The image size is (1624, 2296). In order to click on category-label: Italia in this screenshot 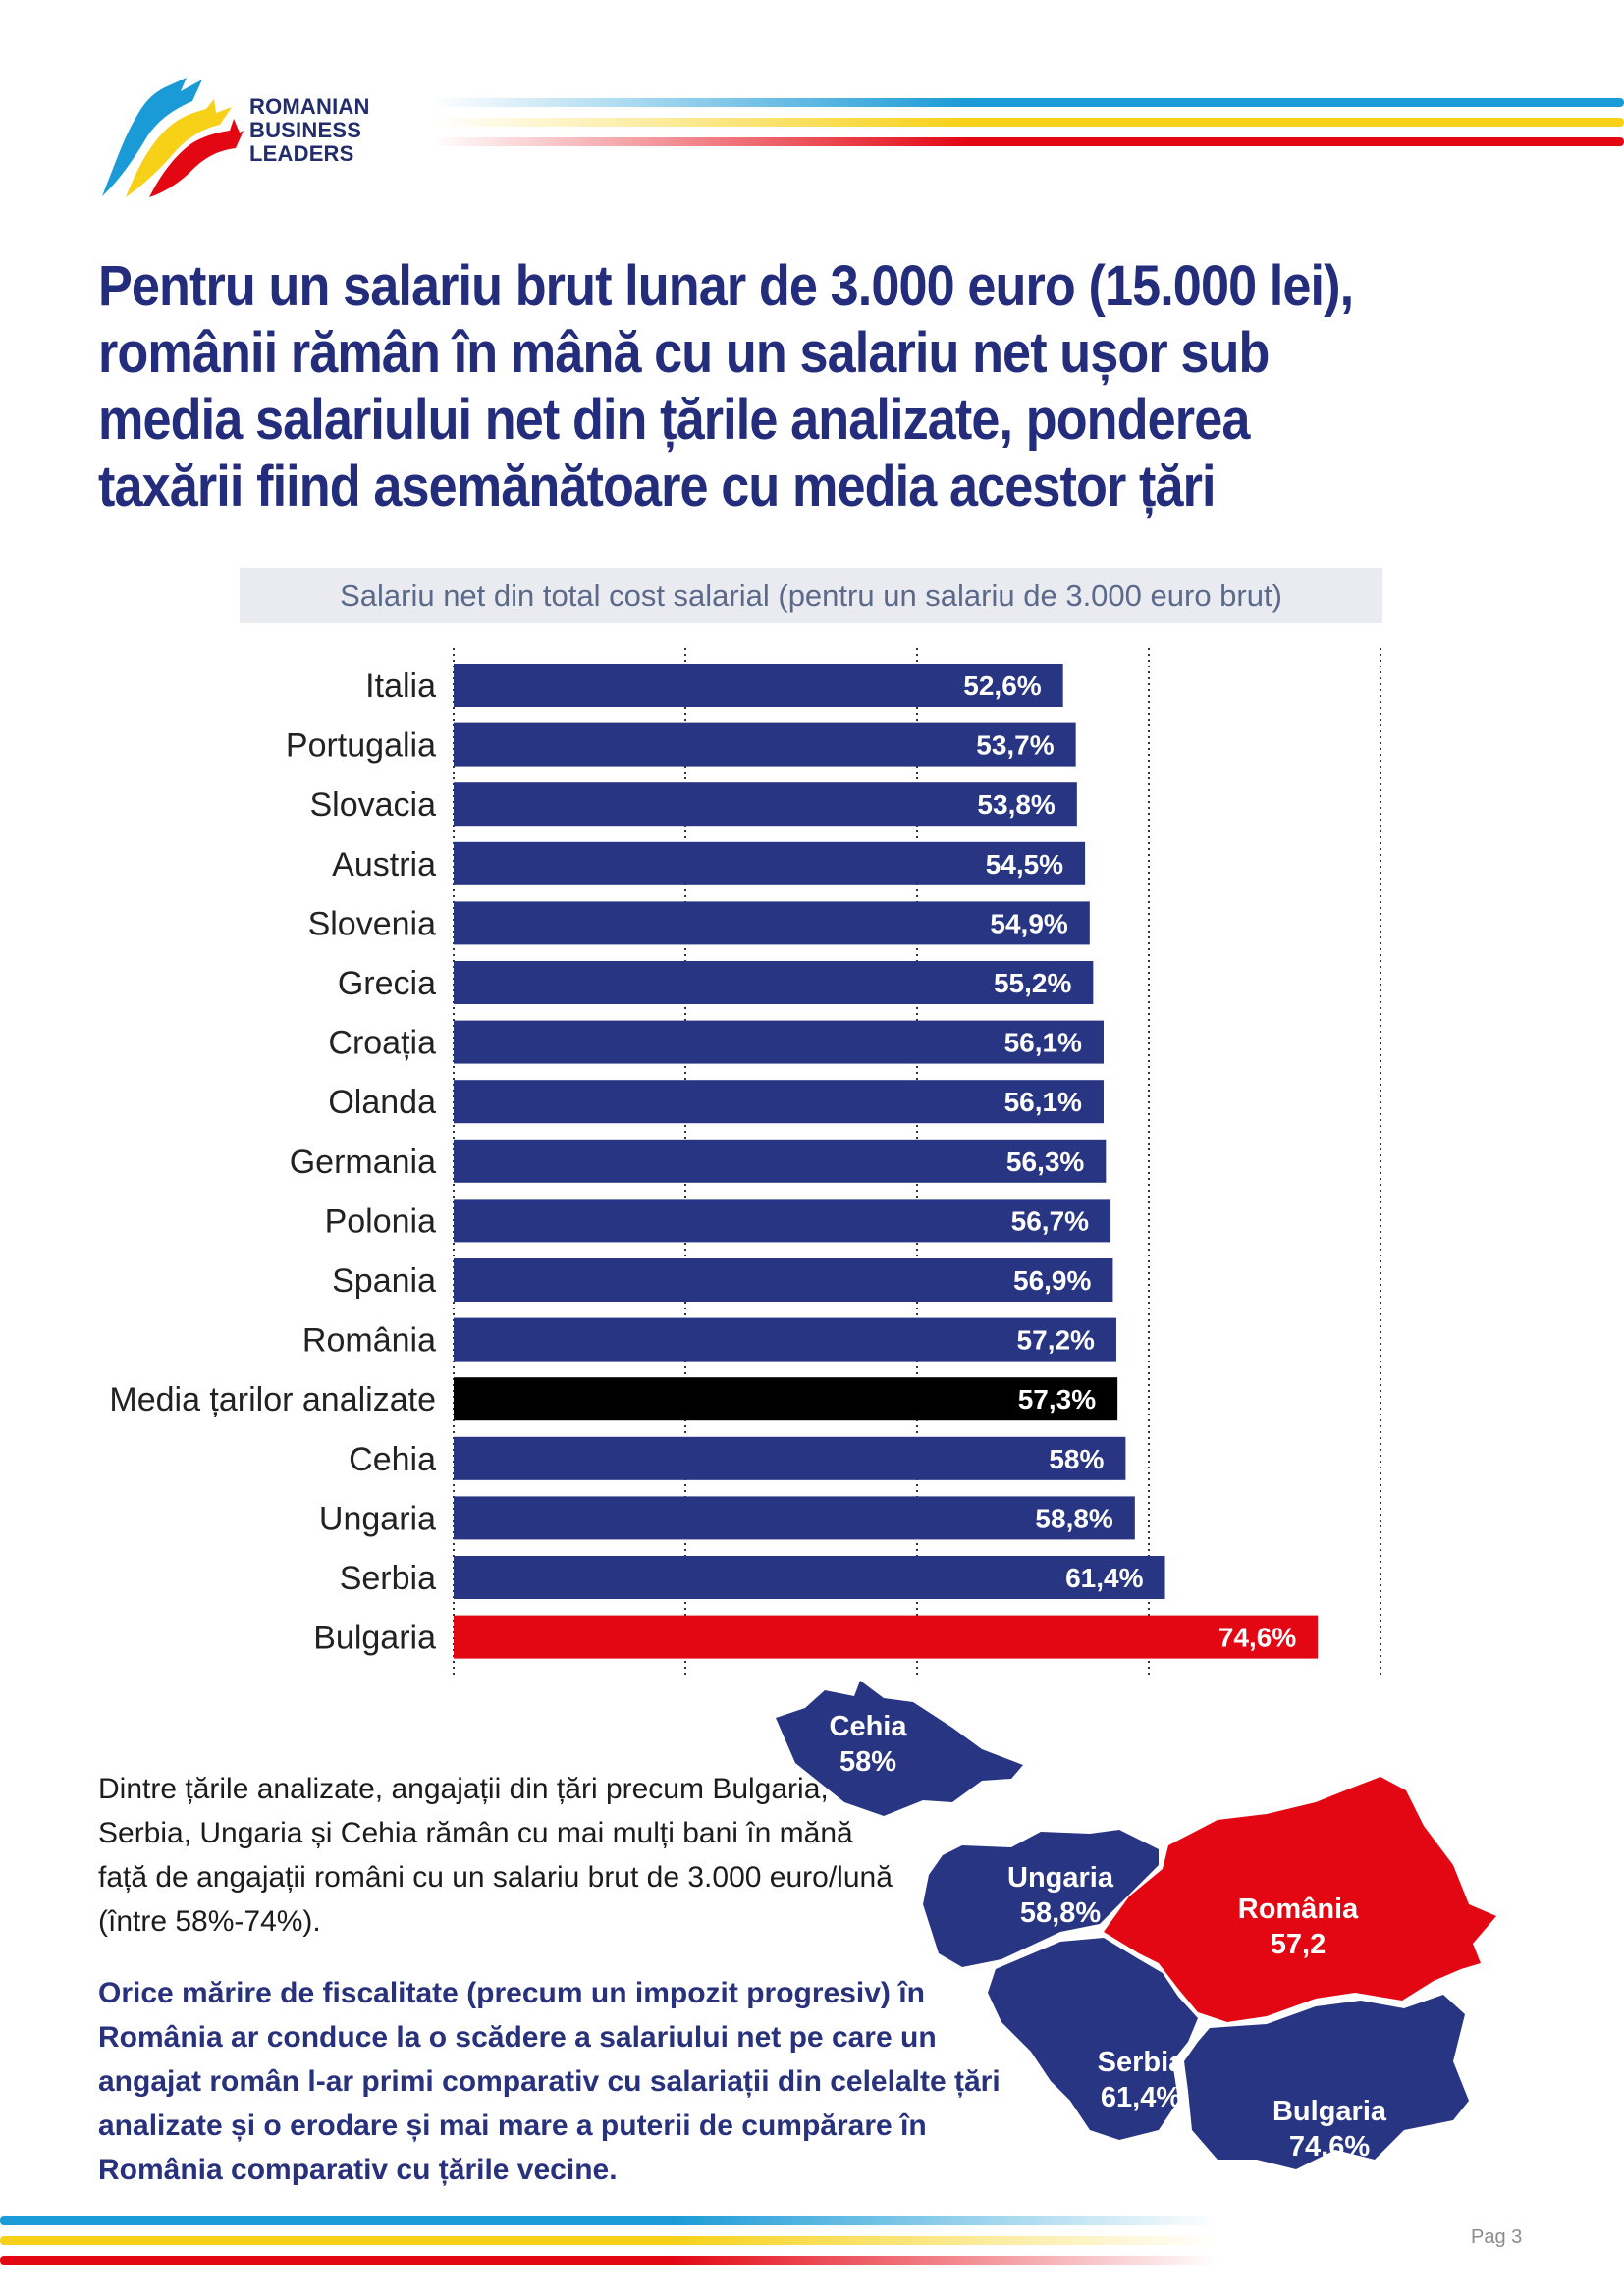, I will do `click(400, 686)`.